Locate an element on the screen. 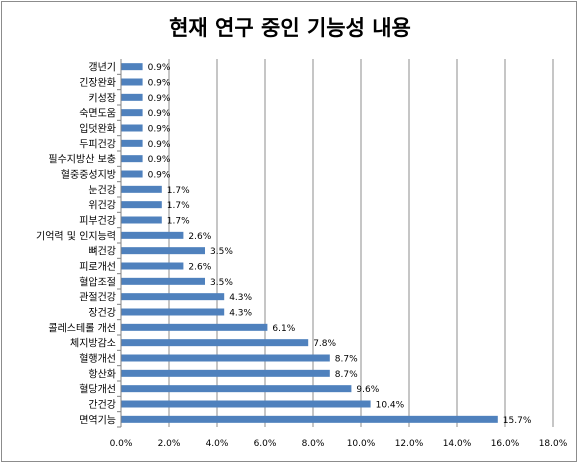 This screenshot has width=580, height=465. category-label: 관절건강 is located at coordinates (97, 297).